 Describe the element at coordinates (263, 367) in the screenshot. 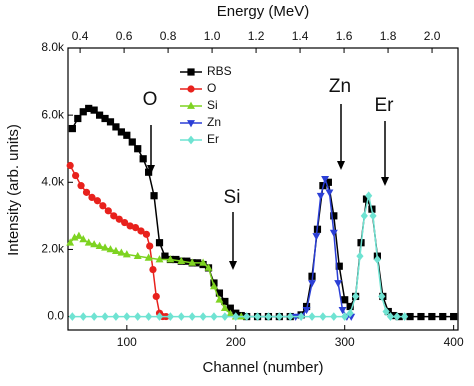

I see `x-axis-title: Channel (number)` at that location.